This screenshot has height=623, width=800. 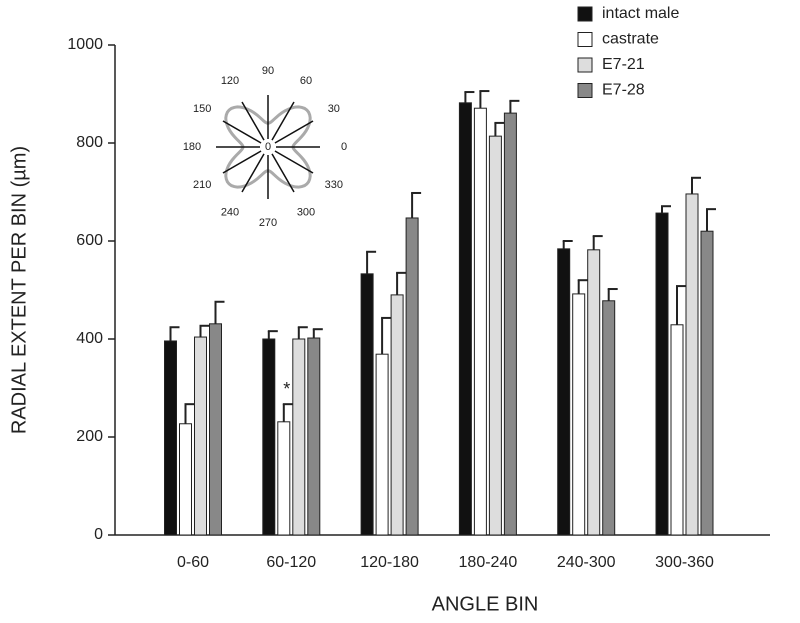 What do you see at coordinates (630, 39) in the screenshot?
I see `legend-label: castrate` at bounding box center [630, 39].